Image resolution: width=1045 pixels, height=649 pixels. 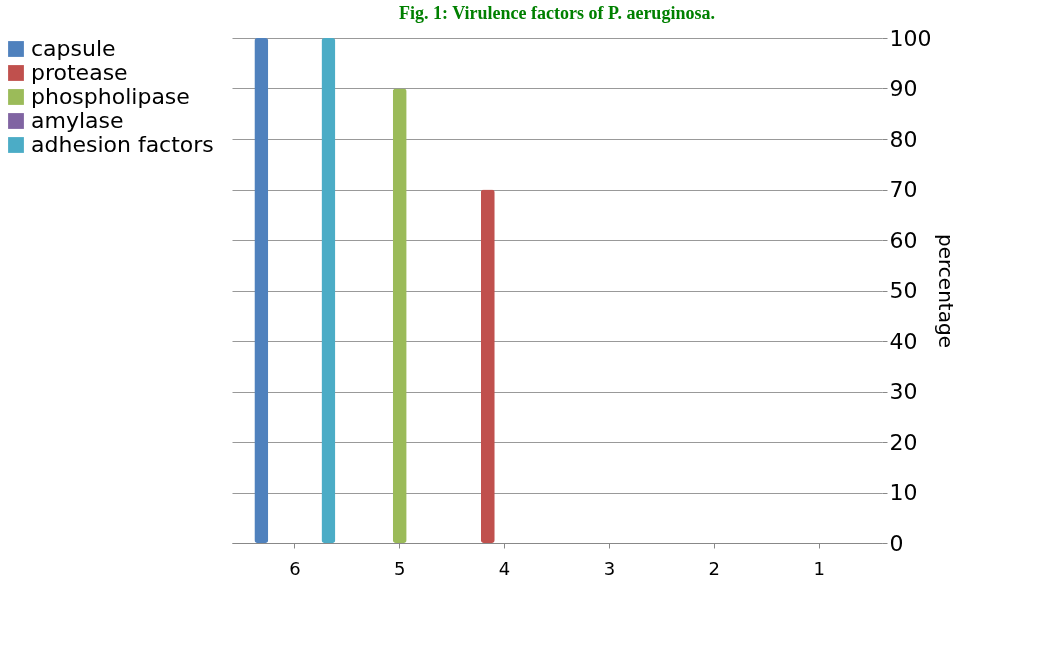 I want to click on x-tick-label: 5, so click(x=400, y=568).